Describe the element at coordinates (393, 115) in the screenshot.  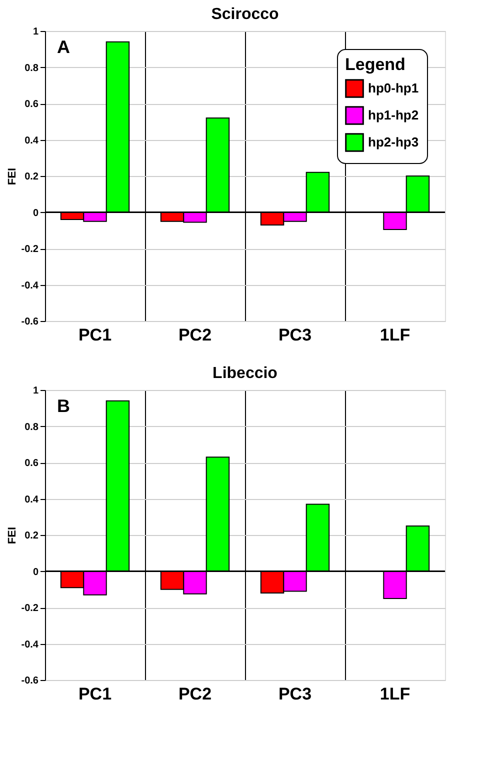
I see `legend-label: hp1-hp2` at that location.